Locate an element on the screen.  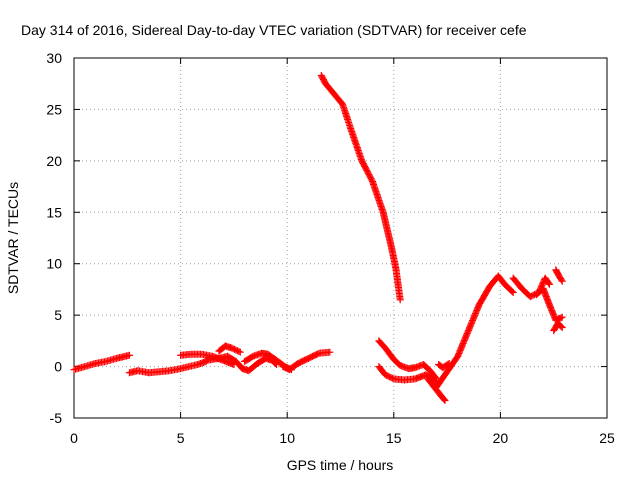
series-arc13 is located at coordinates (444, 365).